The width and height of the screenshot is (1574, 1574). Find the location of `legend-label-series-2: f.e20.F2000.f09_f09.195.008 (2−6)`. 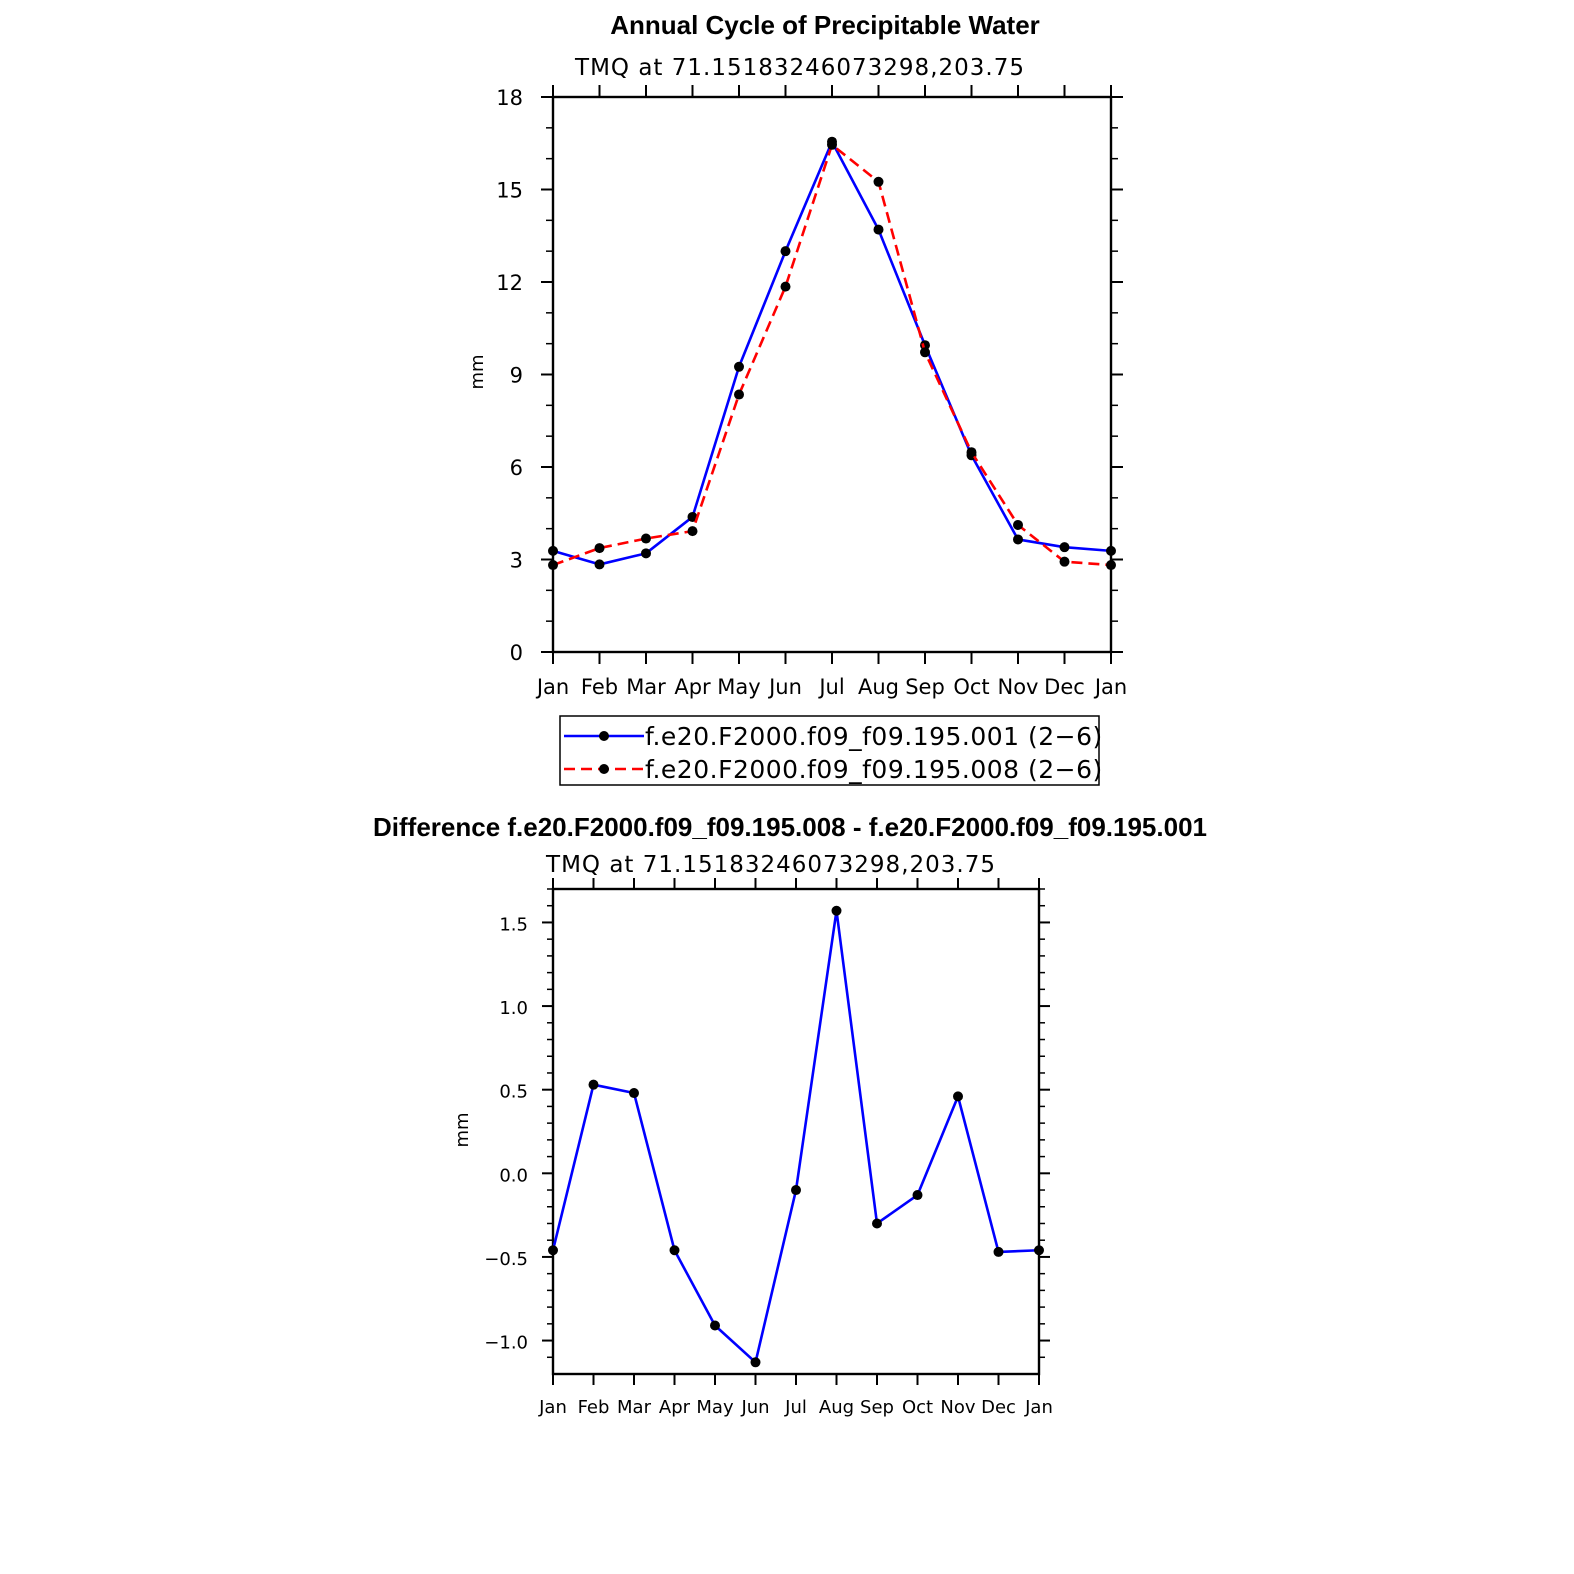

legend-label-series-2: f.e20.F2000.f09_f09.195.008 (2−6) is located at coordinates (874, 769).